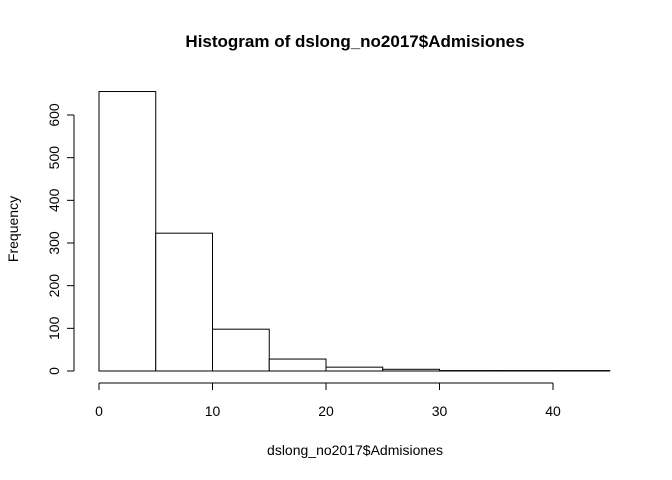 Image resolution: width=672 pixels, height=480 pixels. Describe the element at coordinates (13, 229) in the screenshot. I see `y-axis-label: Frequency` at that location.